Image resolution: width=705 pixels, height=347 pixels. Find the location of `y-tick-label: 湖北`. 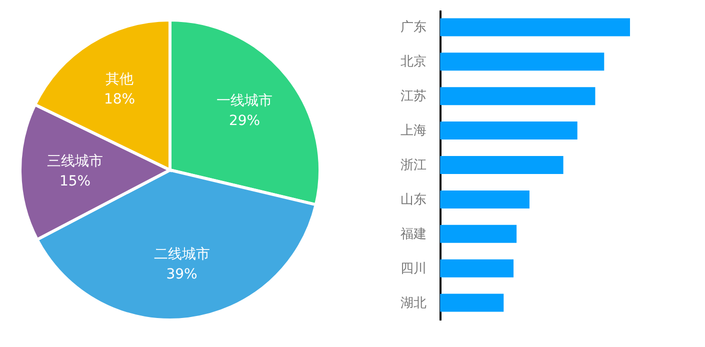

y-tick-label: 湖北 is located at coordinates (413, 303).